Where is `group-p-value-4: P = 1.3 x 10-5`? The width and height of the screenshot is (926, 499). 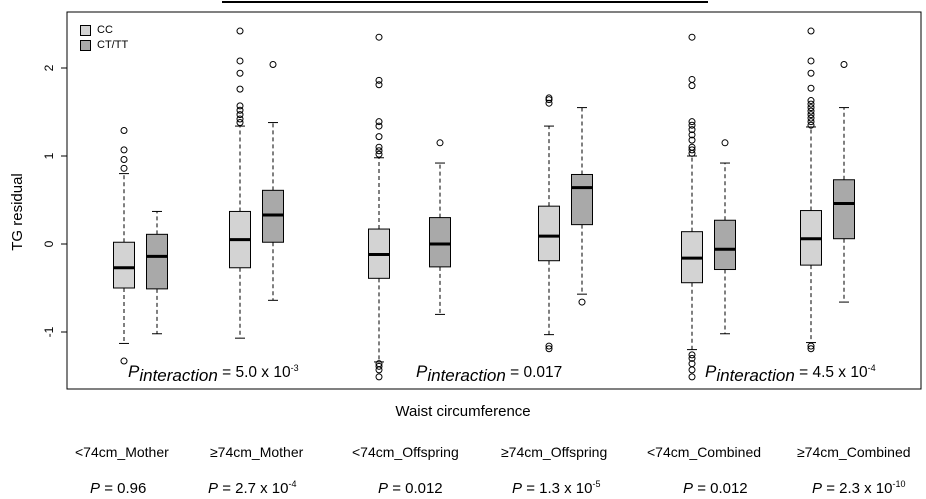 group-p-value-4: P = 1.3 x 10-5 is located at coordinates (556, 488).